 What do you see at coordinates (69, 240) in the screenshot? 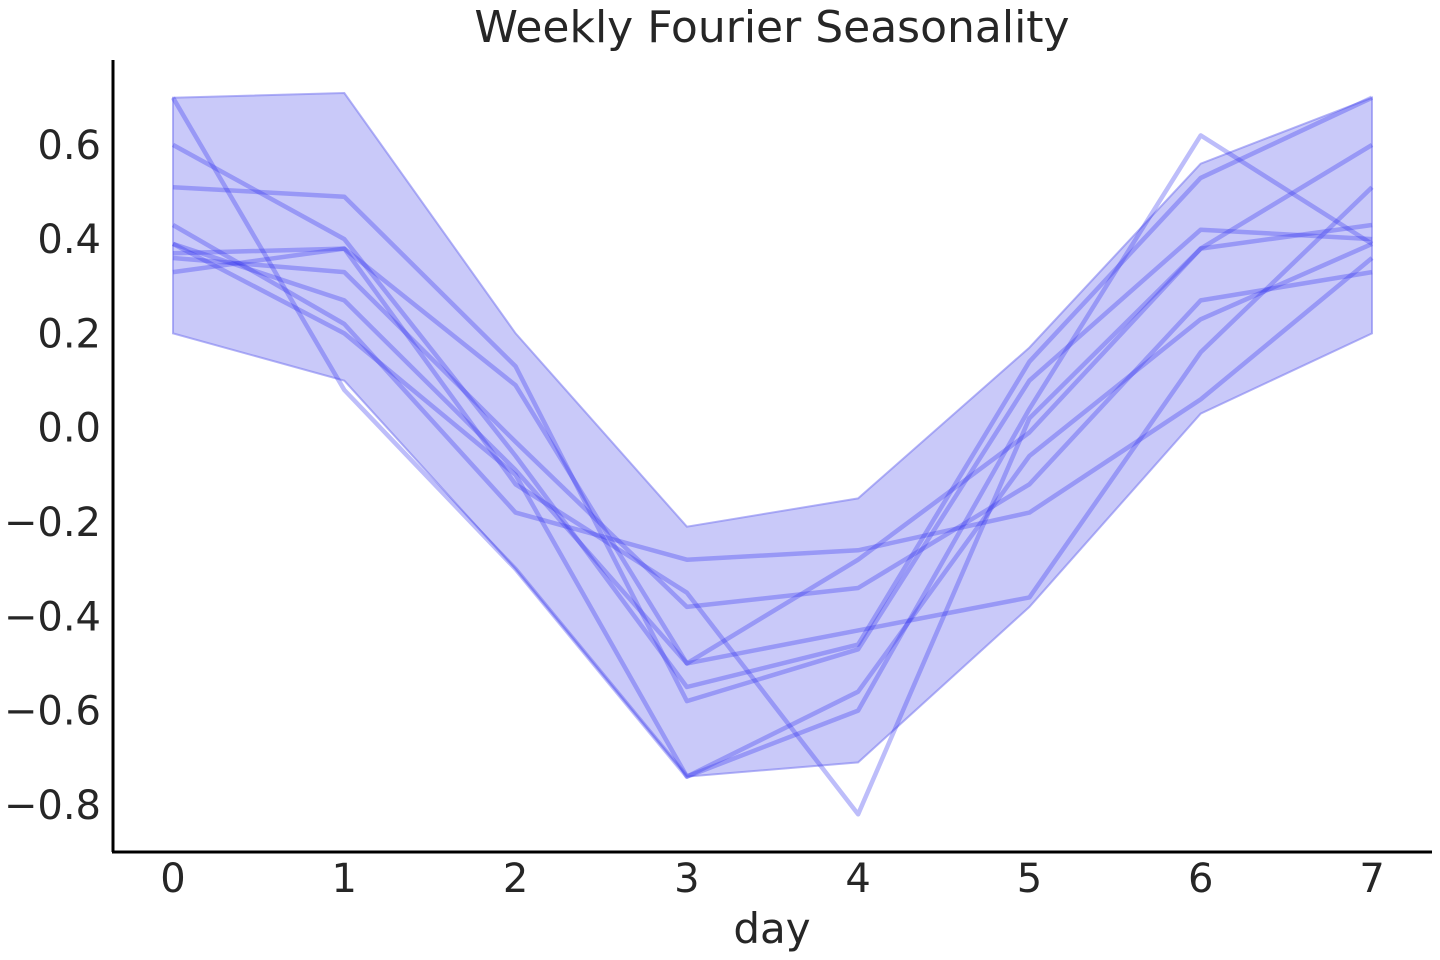
I see `y-tick-label: 0.4` at bounding box center [69, 240].